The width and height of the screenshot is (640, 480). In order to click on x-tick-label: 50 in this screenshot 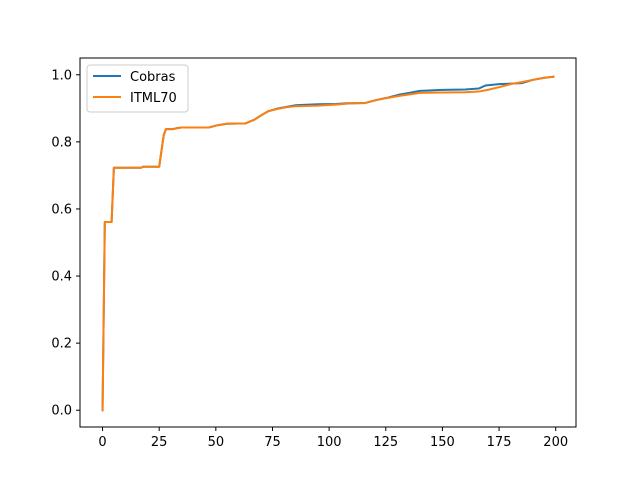, I will do `click(216, 442)`.